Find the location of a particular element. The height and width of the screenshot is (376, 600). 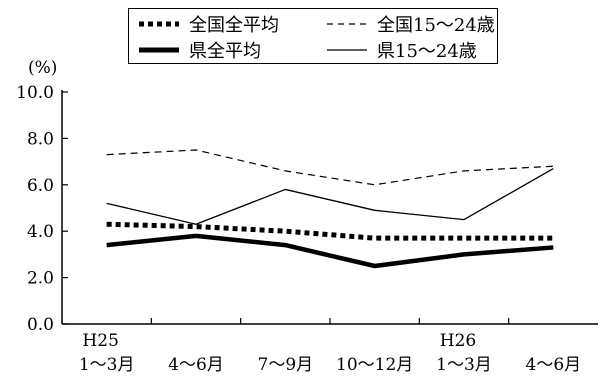

legend-item-national-15-24: 全国15～24歳 is located at coordinates (410, 24).